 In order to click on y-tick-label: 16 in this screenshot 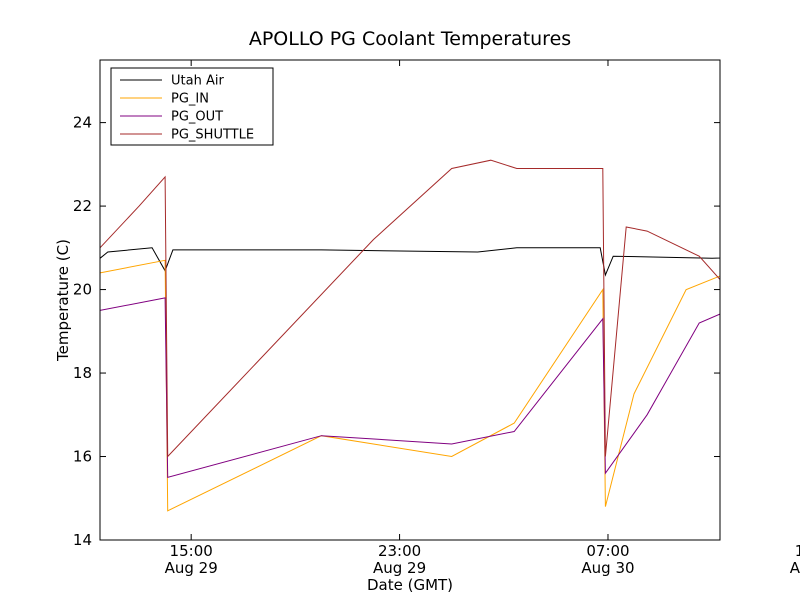, I will do `click(82, 457)`.